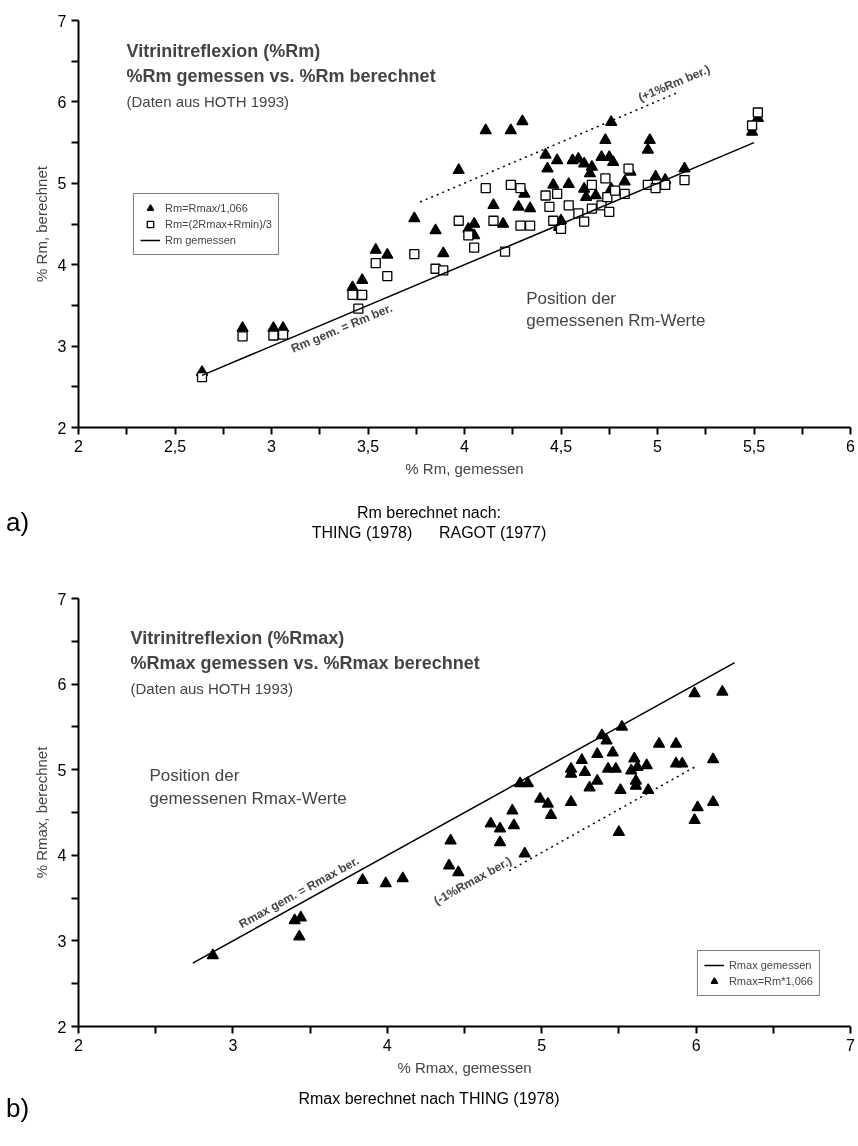 This screenshot has width=858, height=1146. I want to click on text: %Rmax gemessen vs. %Rmax berechnet, so click(305, 662).